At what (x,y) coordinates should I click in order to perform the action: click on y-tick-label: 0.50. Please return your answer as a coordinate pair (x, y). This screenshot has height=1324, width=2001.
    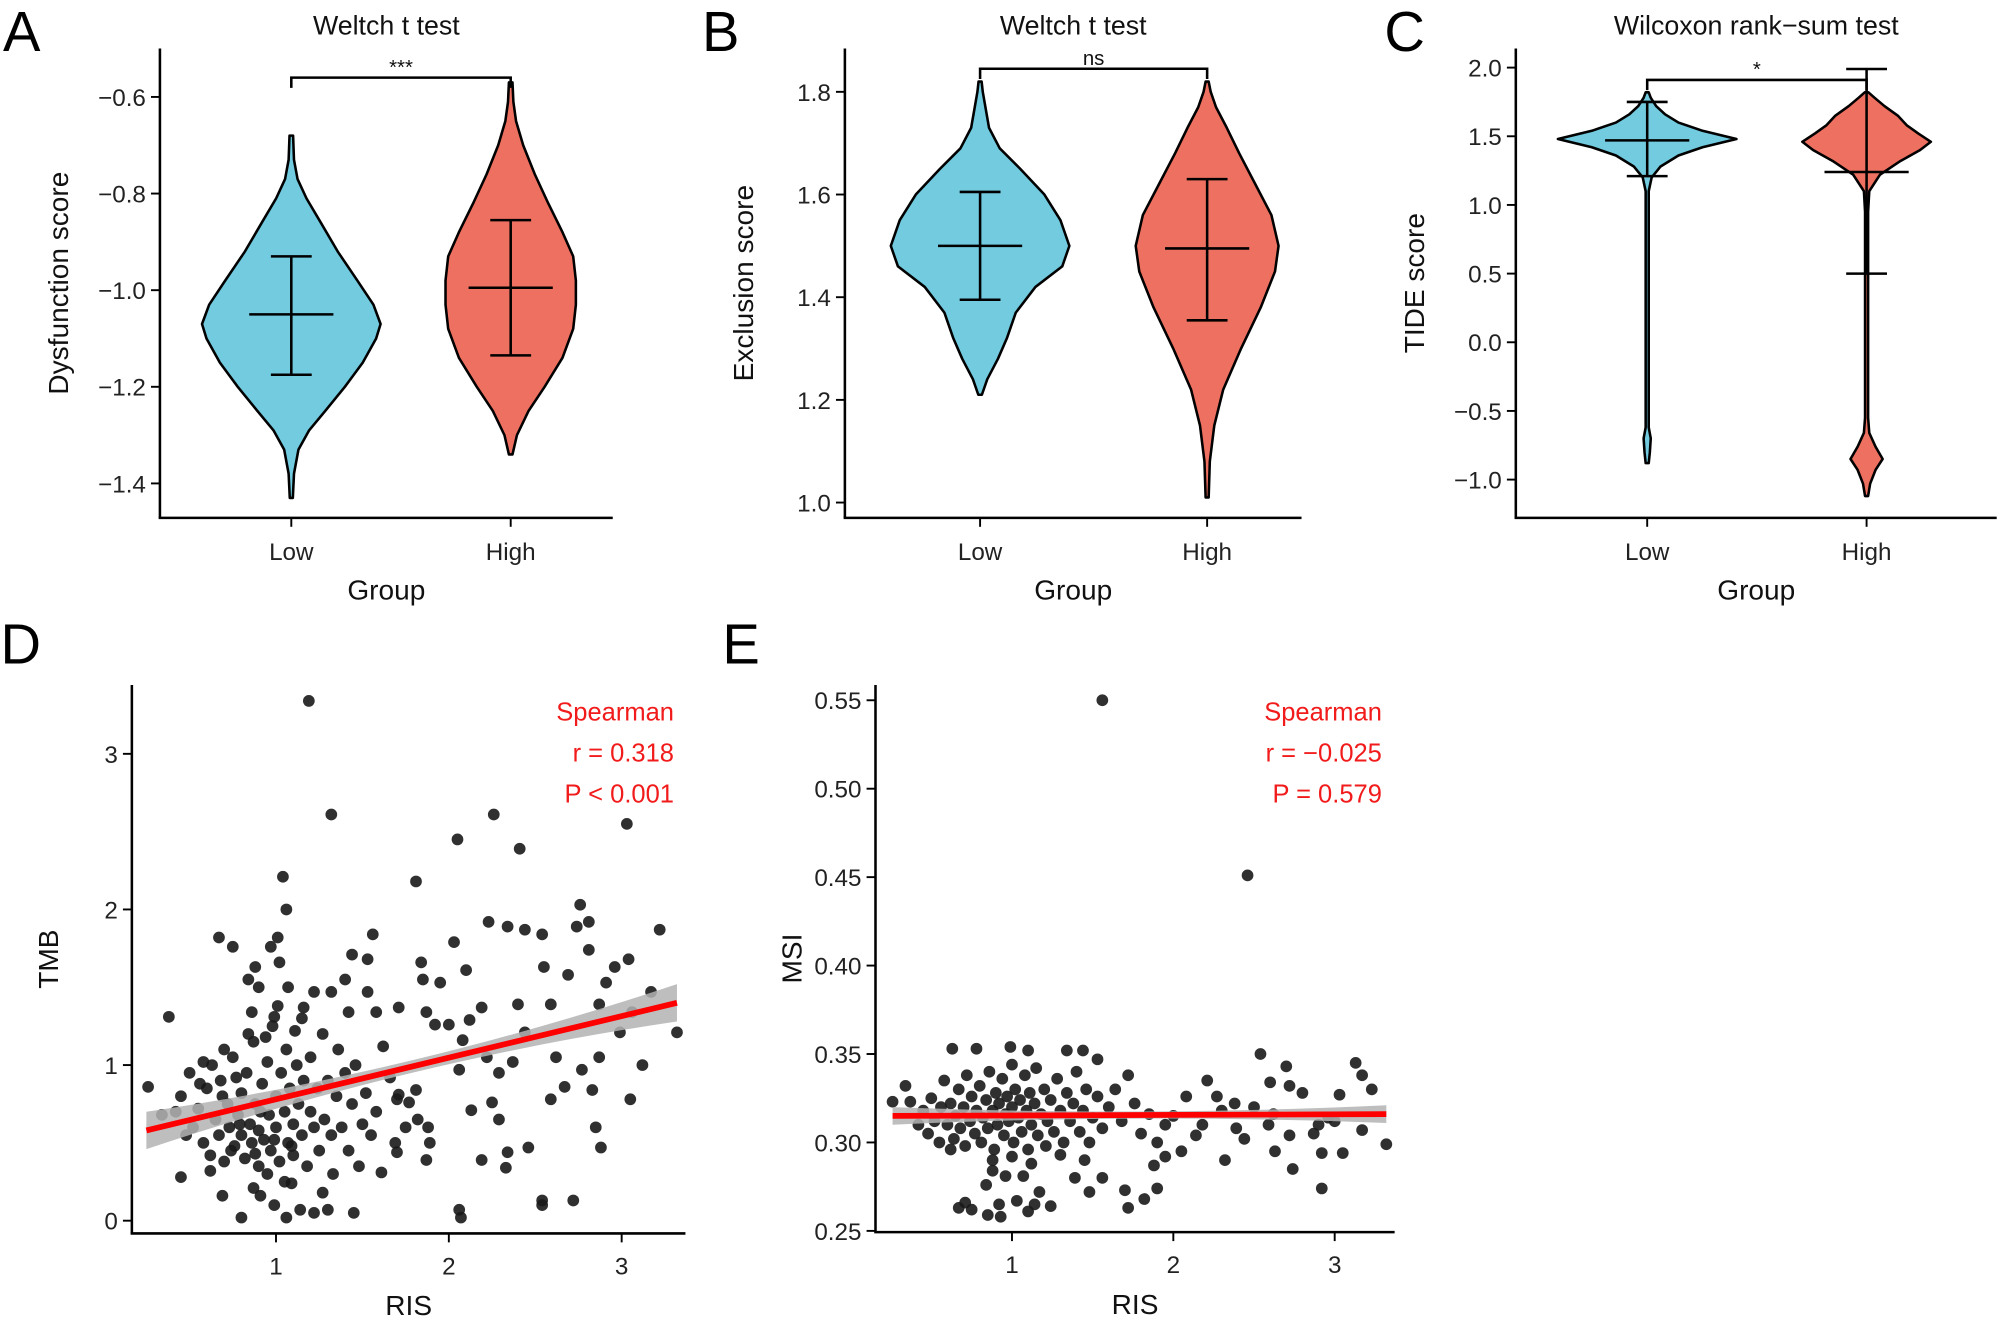
    Looking at the image, I should click on (837, 790).